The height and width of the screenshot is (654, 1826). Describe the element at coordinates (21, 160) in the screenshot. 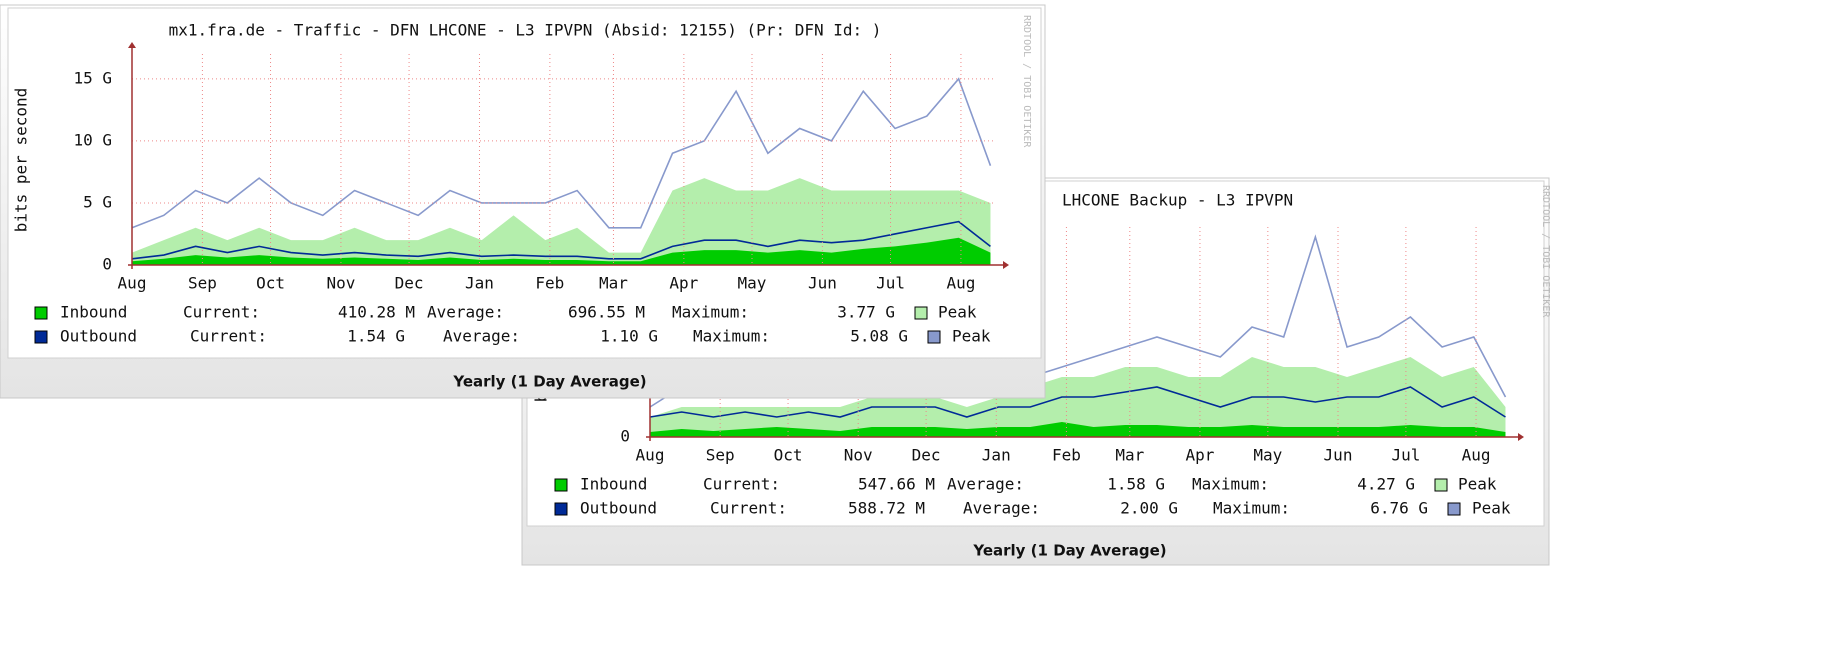

I see `y-axis-label: bits per second` at that location.